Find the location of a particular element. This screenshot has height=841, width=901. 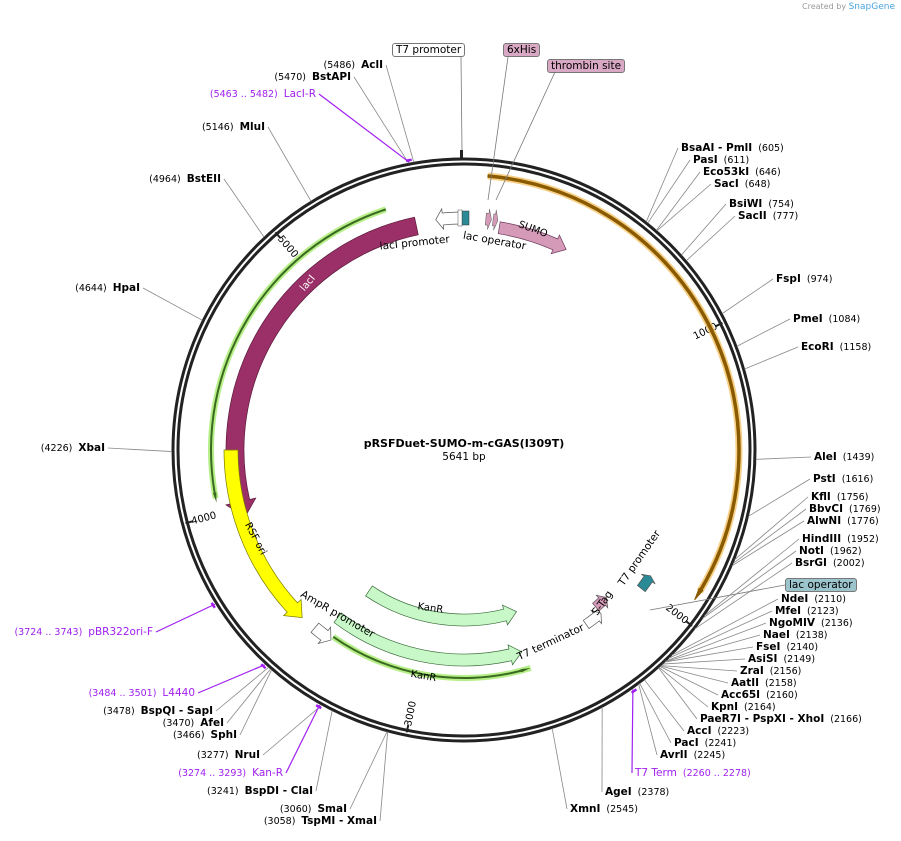

site-name: SacII is located at coordinates (752, 216).